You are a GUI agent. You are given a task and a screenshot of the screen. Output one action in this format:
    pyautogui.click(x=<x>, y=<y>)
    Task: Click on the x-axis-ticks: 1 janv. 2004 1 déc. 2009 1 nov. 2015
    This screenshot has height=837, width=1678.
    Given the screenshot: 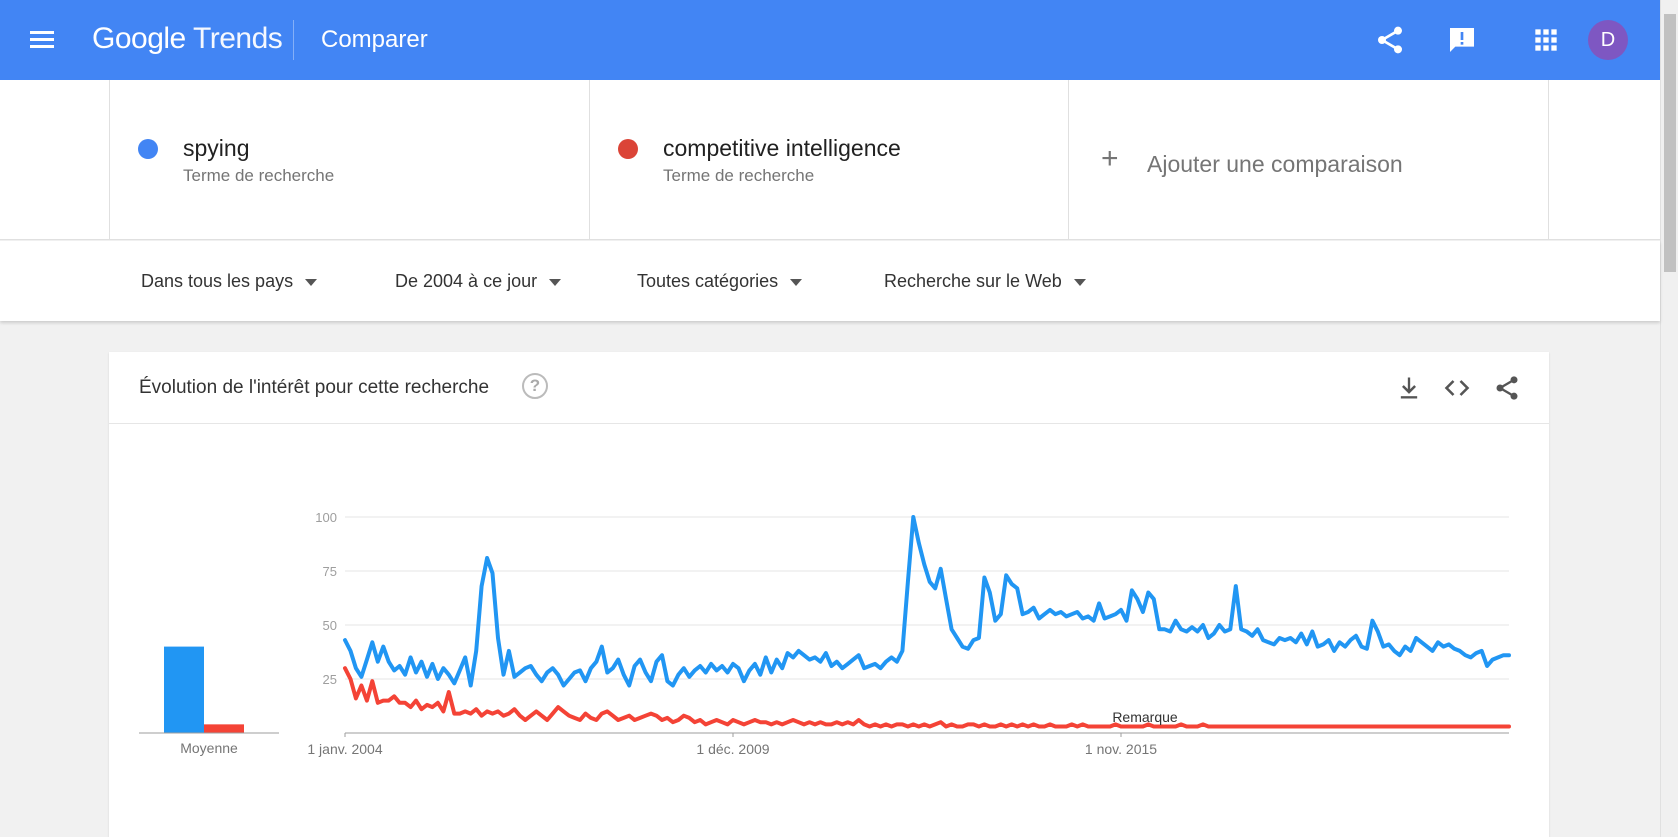 What is the action you would take?
    pyautogui.click(x=732, y=745)
    